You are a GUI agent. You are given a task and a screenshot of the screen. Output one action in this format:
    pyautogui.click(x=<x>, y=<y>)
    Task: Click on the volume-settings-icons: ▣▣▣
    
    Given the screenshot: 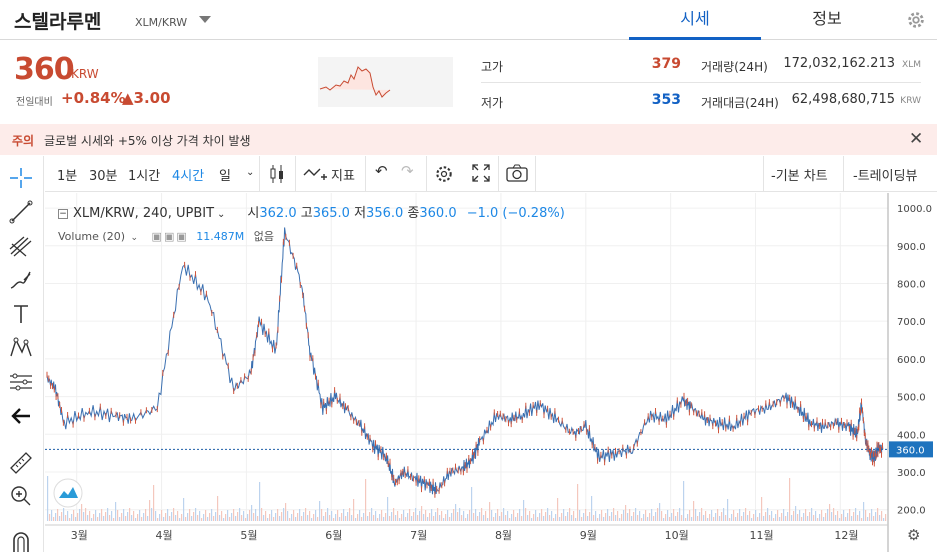 What is the action you would take?
    pyautogui.click(x=170, y=236)
    